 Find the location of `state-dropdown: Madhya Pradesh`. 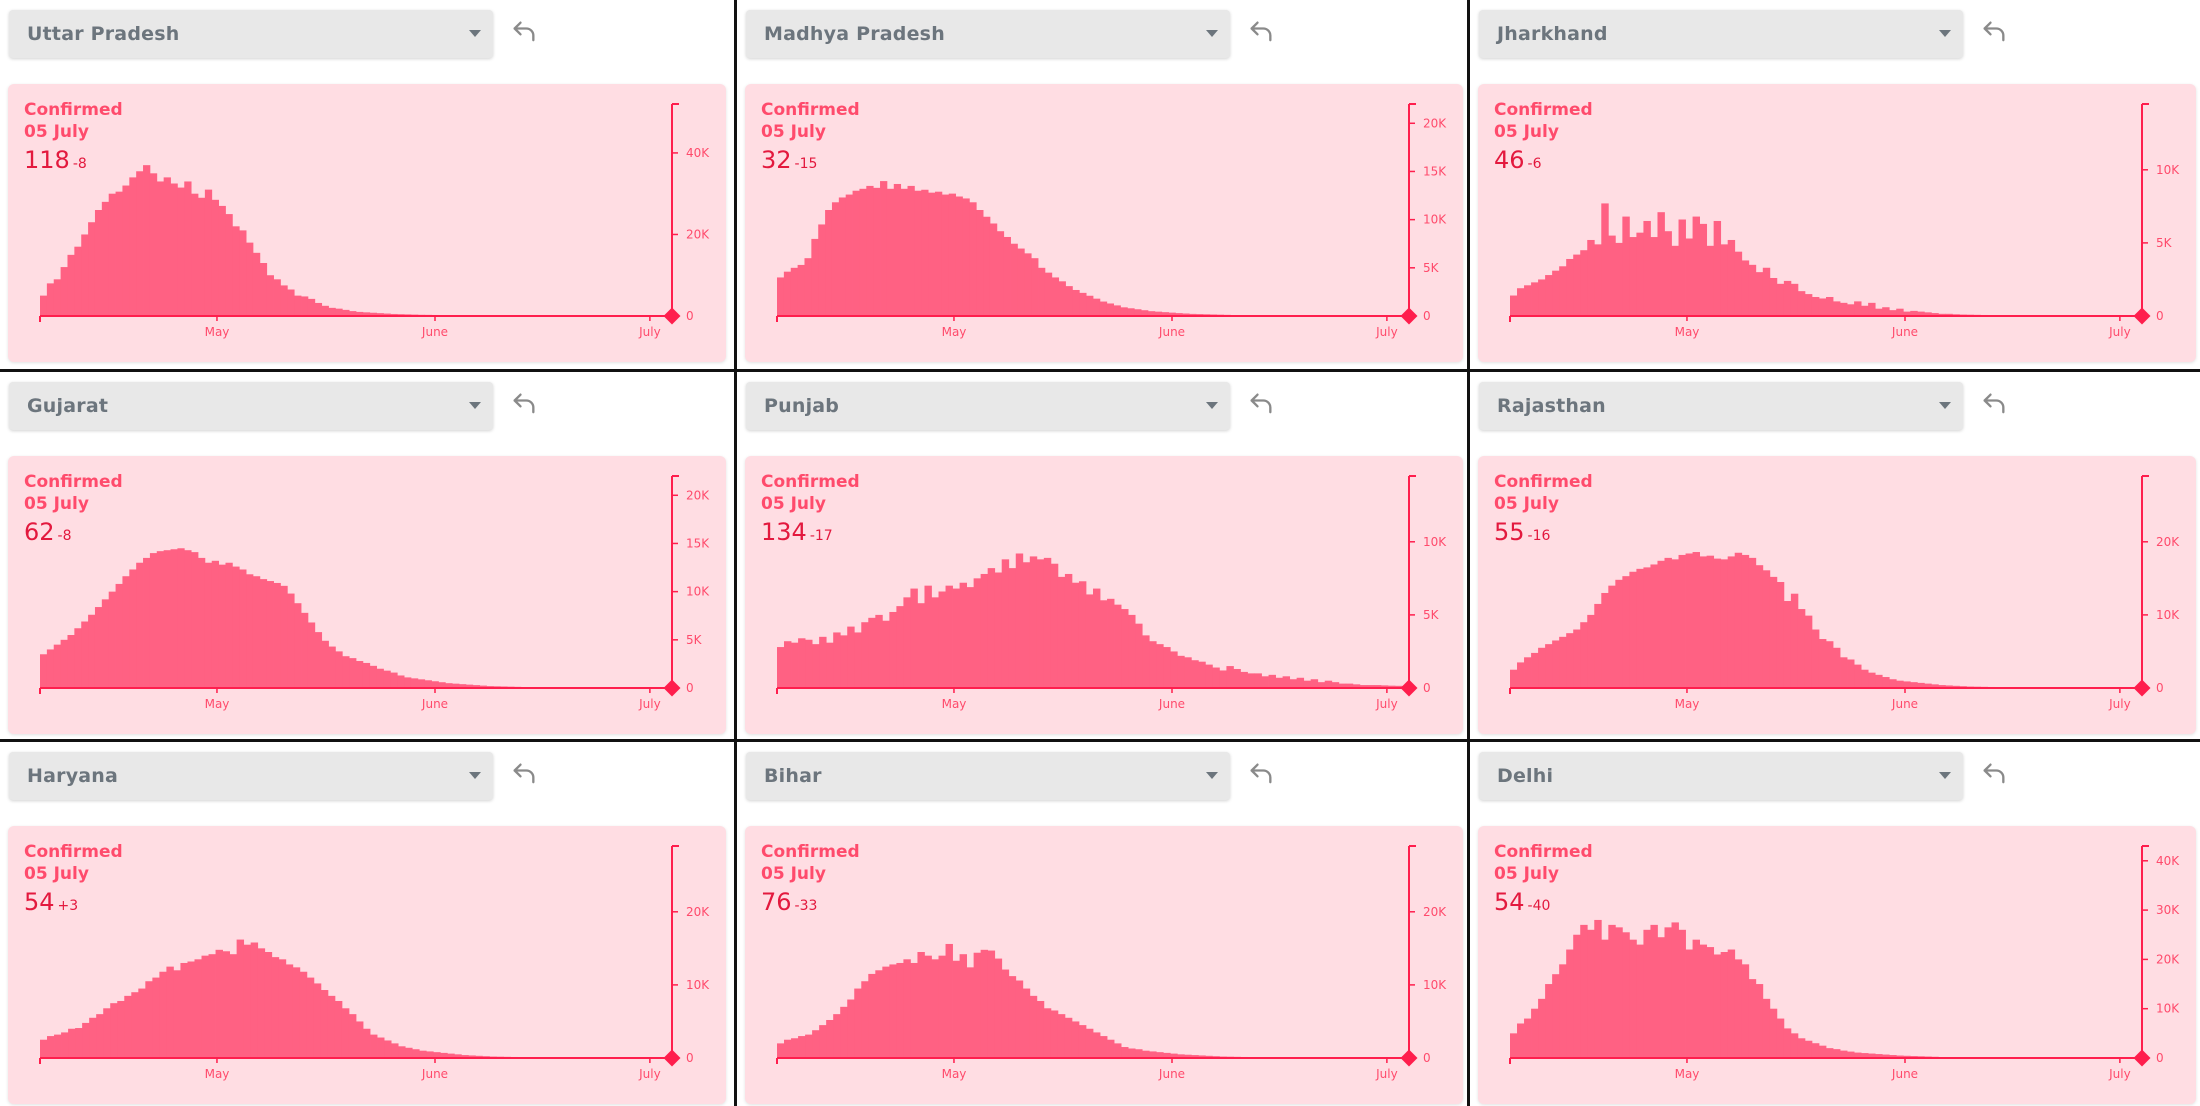

state-dropdown: Madhya Pradesh is located at coordinates (988, 34).